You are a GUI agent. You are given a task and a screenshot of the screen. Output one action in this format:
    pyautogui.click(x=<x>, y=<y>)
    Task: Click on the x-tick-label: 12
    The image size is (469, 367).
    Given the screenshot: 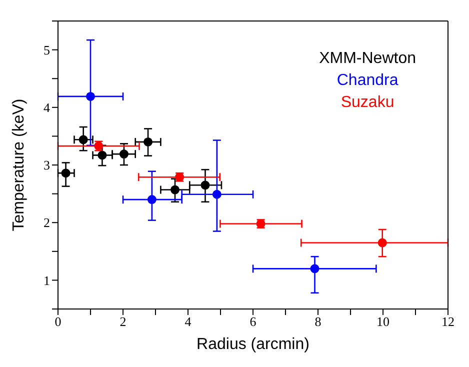 What is the action you would take?
    pyautogui.click(x=448, y=322)
    